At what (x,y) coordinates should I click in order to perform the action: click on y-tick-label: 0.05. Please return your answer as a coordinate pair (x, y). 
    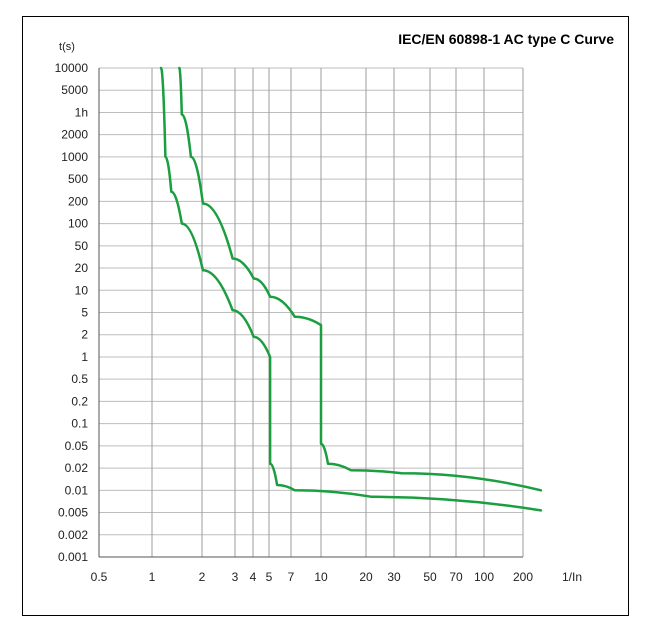
    Looking at the image, I should click on (77, 446).